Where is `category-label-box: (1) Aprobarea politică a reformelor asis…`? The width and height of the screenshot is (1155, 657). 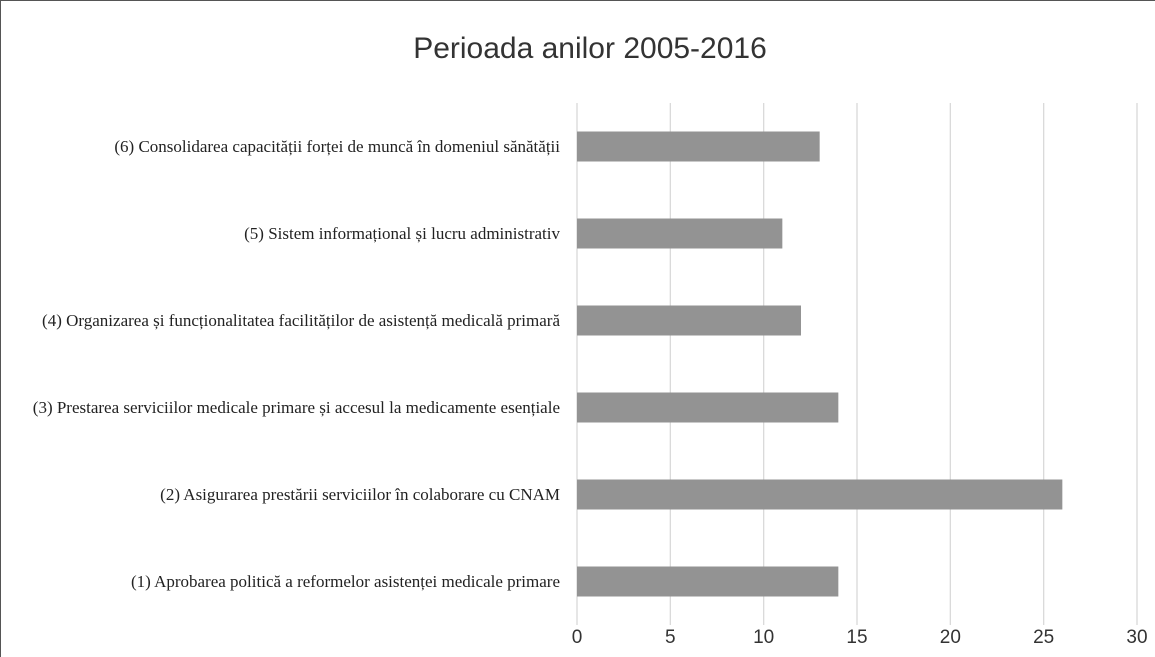 category-label-box: (1) Aprobarea politică a reformelor asis… is located at coordinates (285, 582).